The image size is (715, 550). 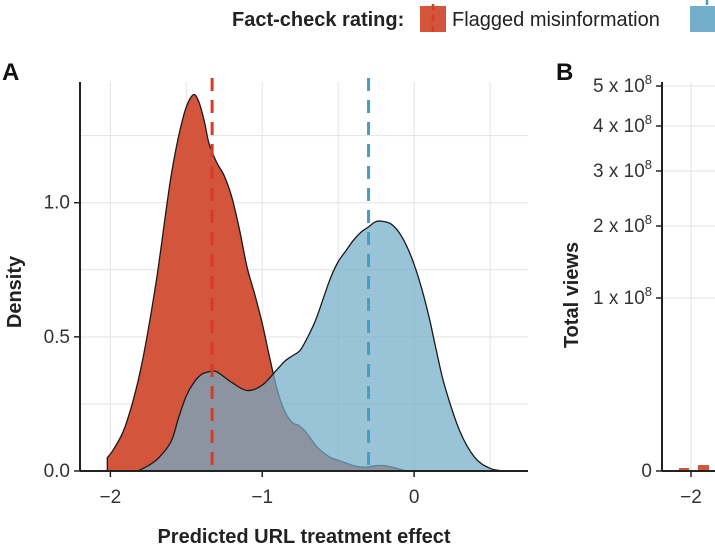 What do you see at coordinates (111, 497) in the screenshot?
I see `panel-a-x-tick-label: −2` at bounding box center [111, 497].